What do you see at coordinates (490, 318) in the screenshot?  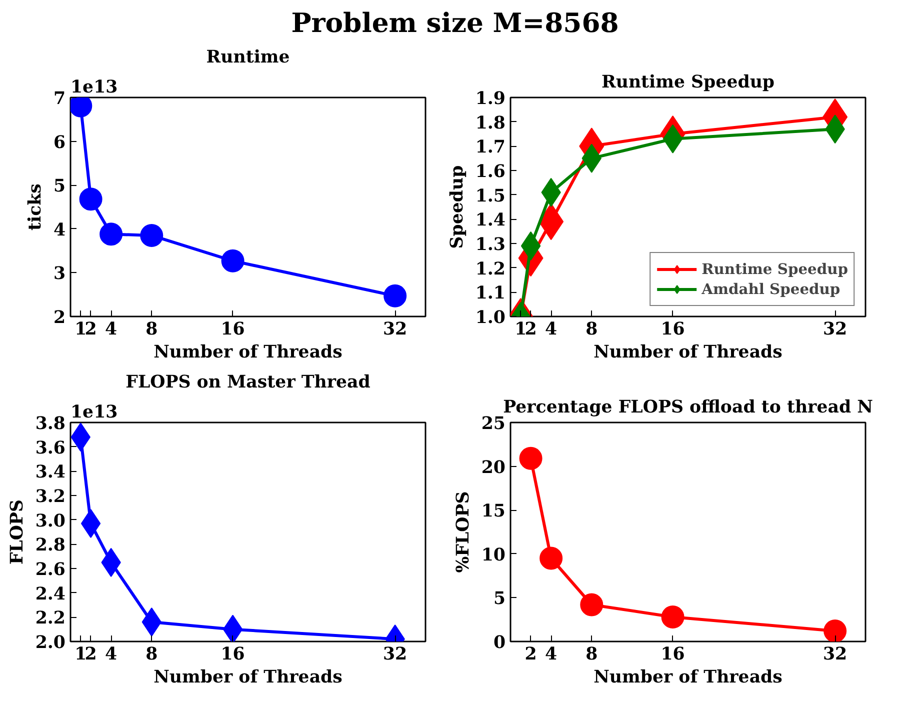 I see `y-tick-label: 1.0` at bounding box center [490, 318].